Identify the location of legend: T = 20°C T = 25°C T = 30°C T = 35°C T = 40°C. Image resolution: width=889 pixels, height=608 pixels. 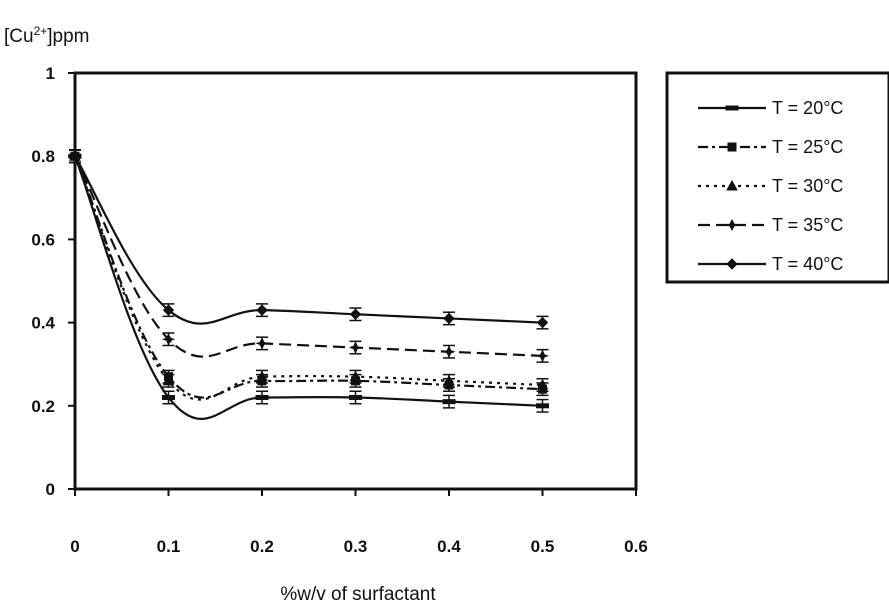
(777, 177).